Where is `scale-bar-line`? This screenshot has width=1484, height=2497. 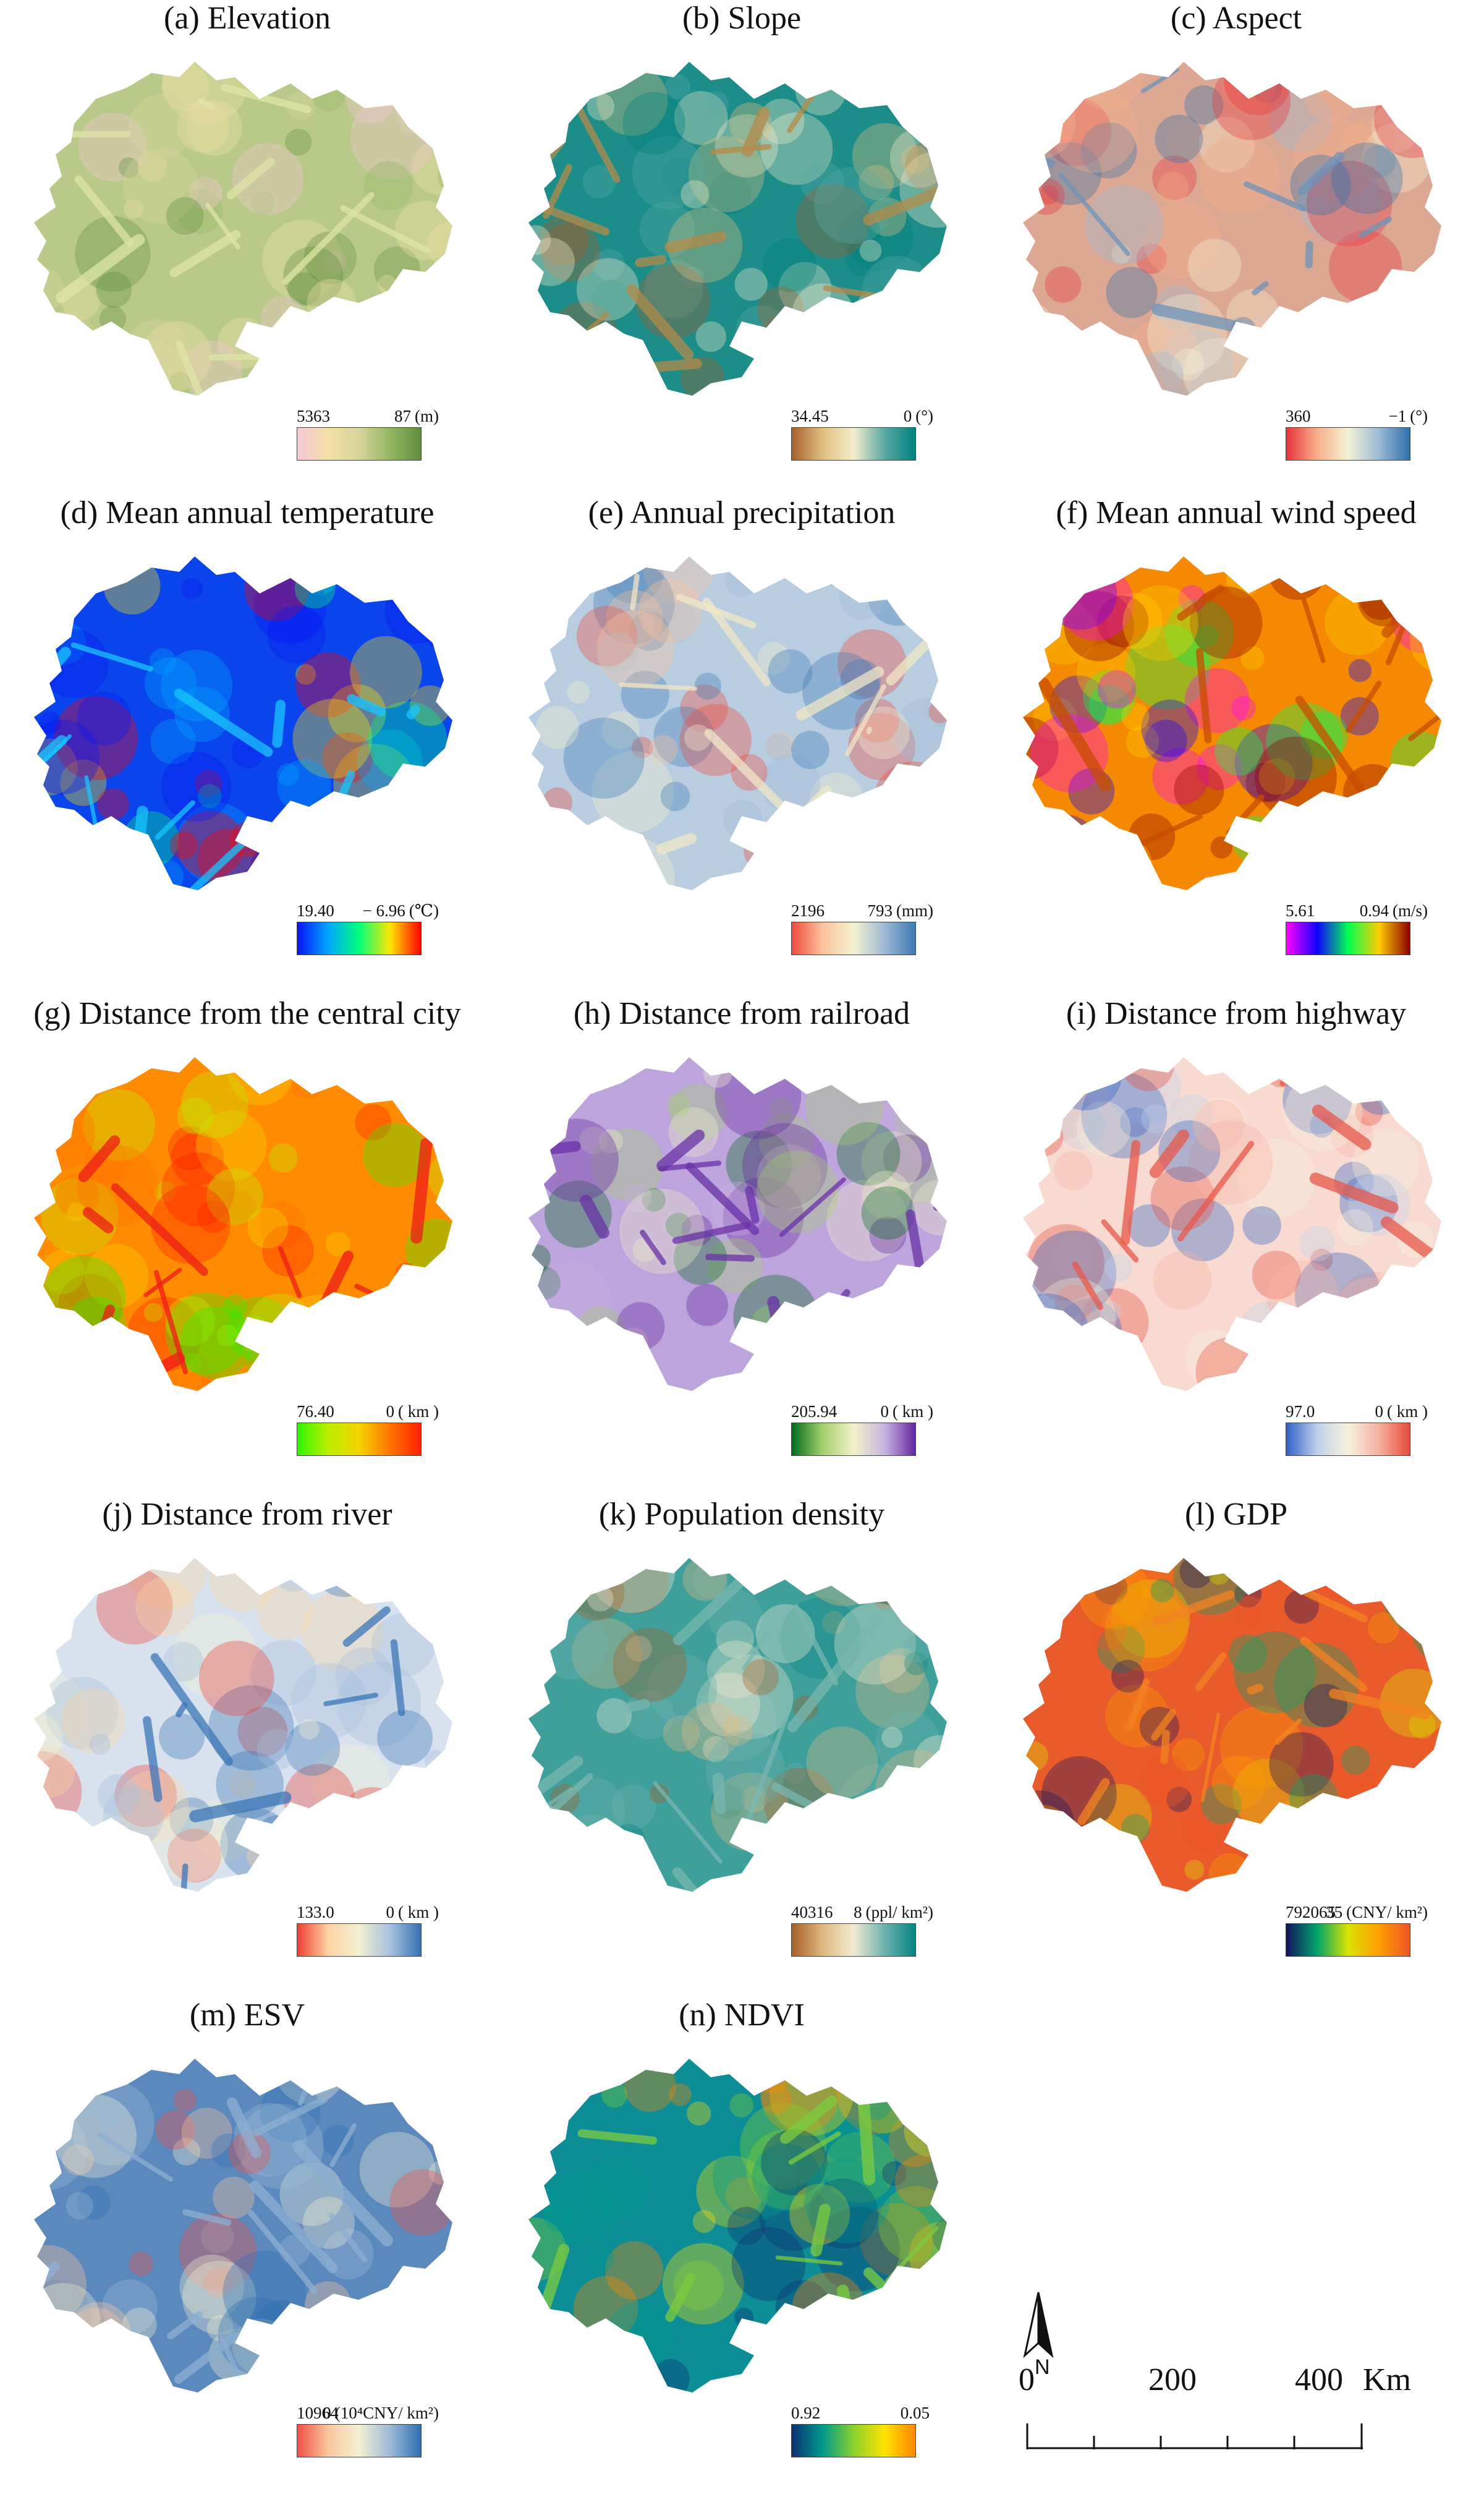
scale-bar-line is located at coordinates (1194, 2436).